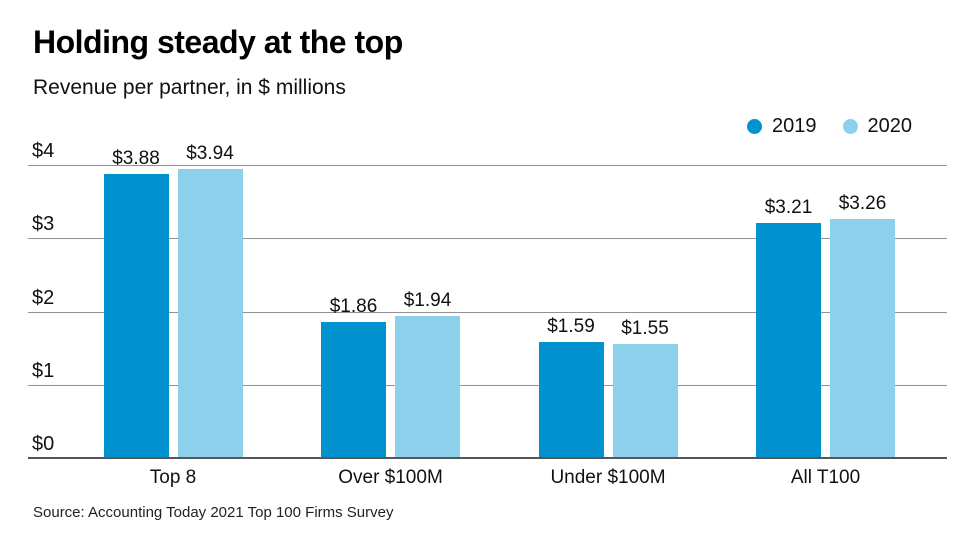 Image resolution: width=978 pixels, height=550 pixels. I want to click on gridline-$1, so click(487, 385).